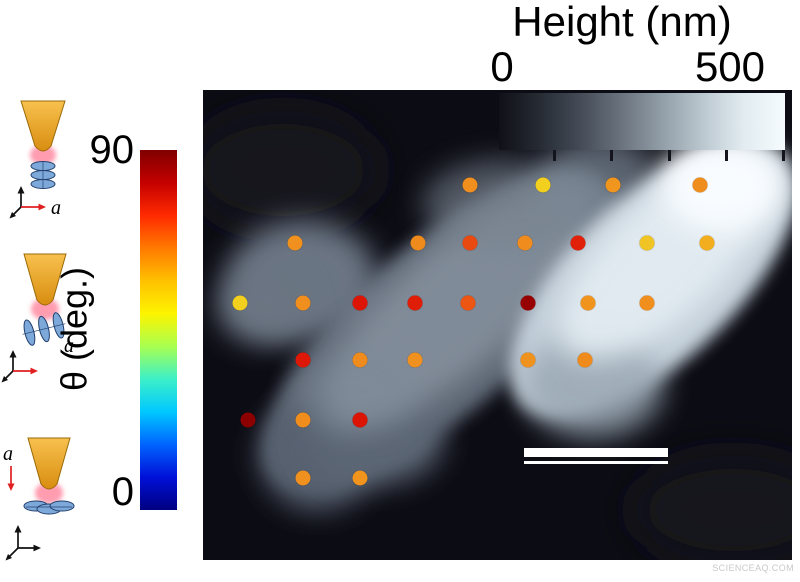 The height and width of the screenshot is (582, 800). What do you see at coordinates (753, 568) in the screenshot?
I see `watermark: SCIENCEAQ.COM` at bounding box center [753, 568].